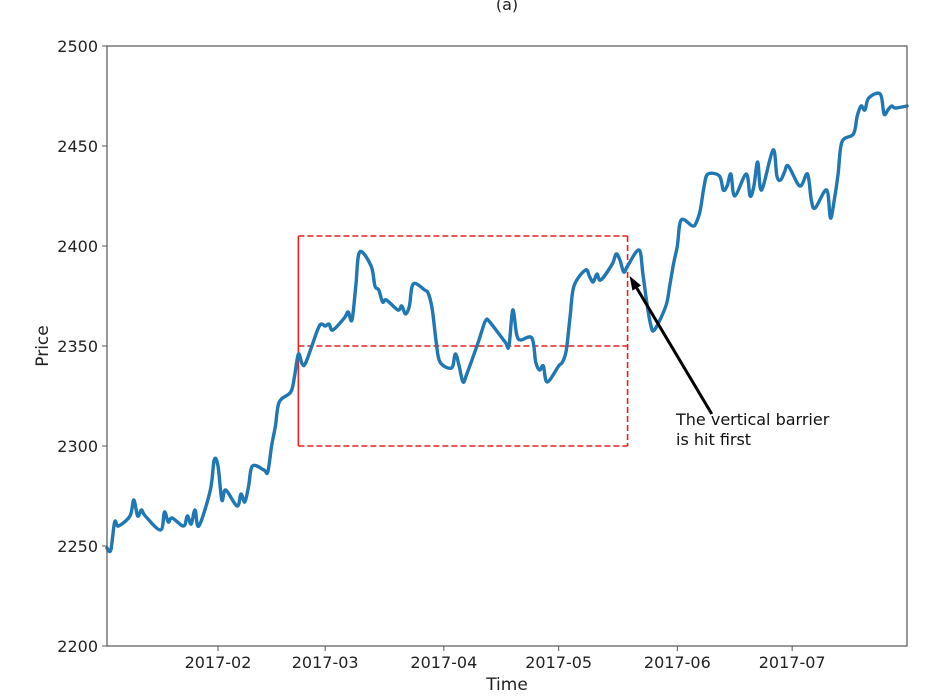  I want to click on annotation: The vertical barrier is hit first, so click(729, 362).